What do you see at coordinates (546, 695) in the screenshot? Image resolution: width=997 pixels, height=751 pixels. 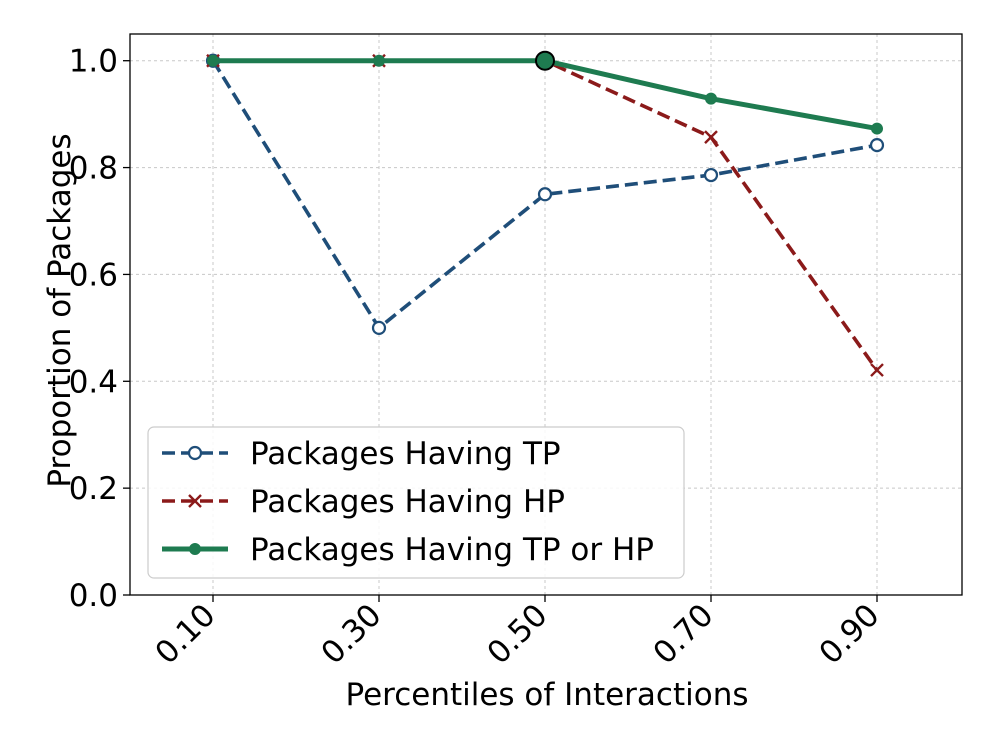 I see `x-axis-label: Percentiles of Interactions` at bounding box center [546, 695].